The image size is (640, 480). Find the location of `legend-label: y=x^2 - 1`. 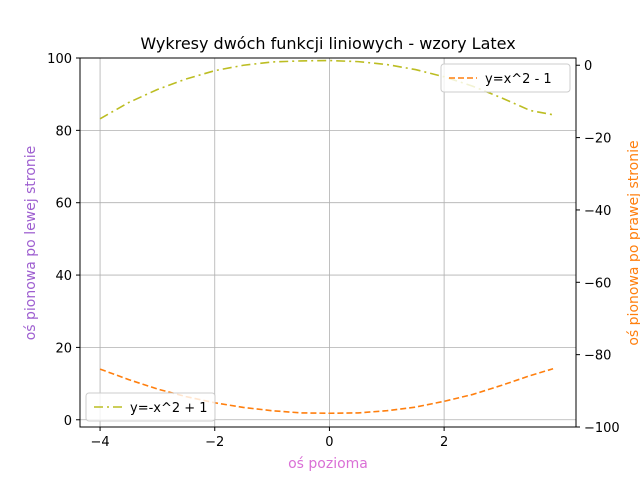

legend-label: y=x^2 - 1 is located at coordinates (518, 79).